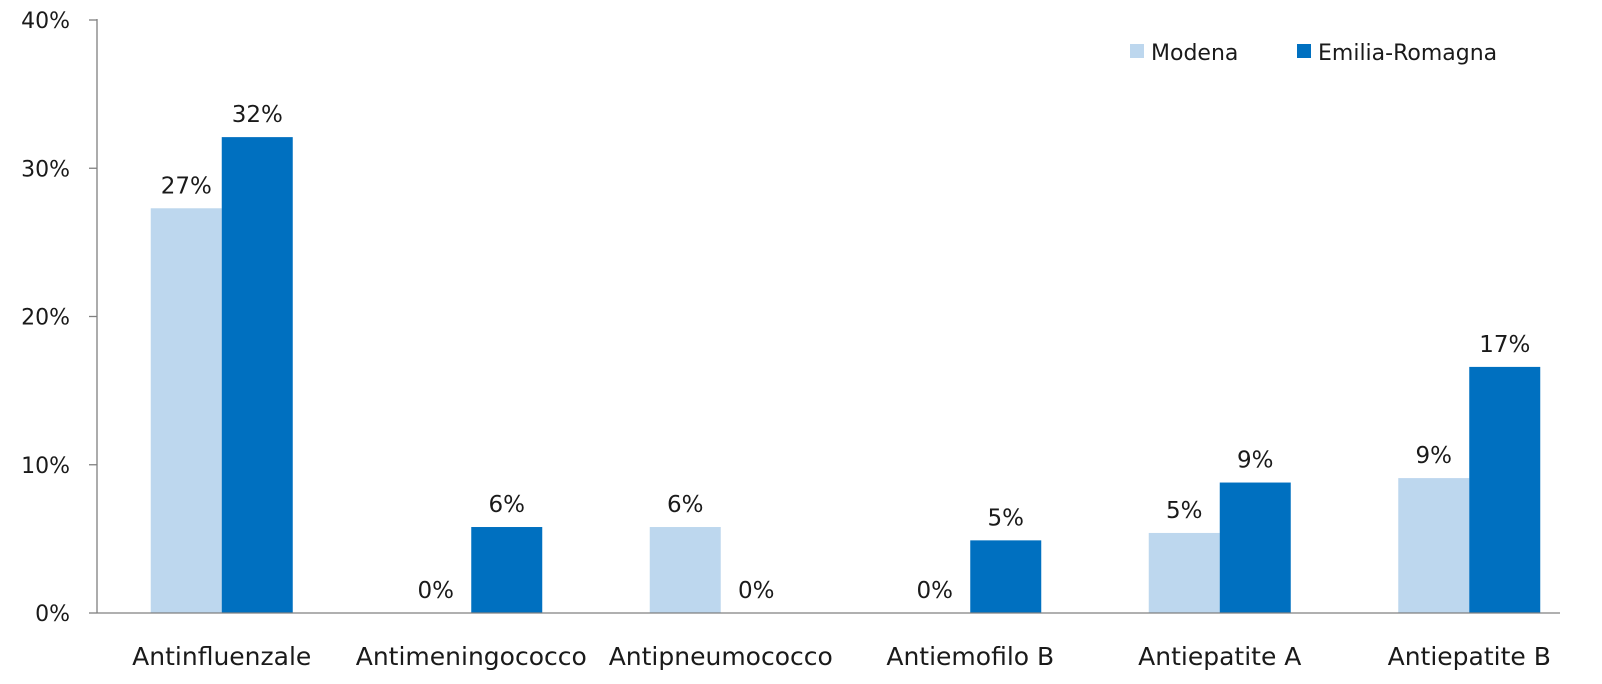 The width and height of the screenshot is (1602, 684). Describe the element at coordinates (52, 614) in the screenshot. I see `y-tick-label: 0%` at that location.